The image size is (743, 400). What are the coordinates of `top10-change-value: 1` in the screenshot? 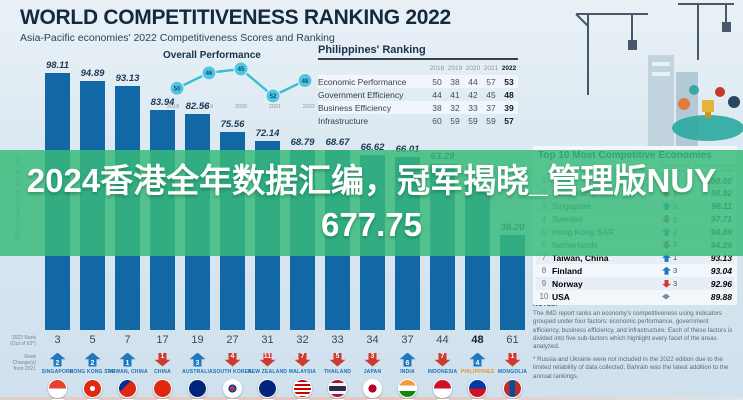 It's located at (675, 258).